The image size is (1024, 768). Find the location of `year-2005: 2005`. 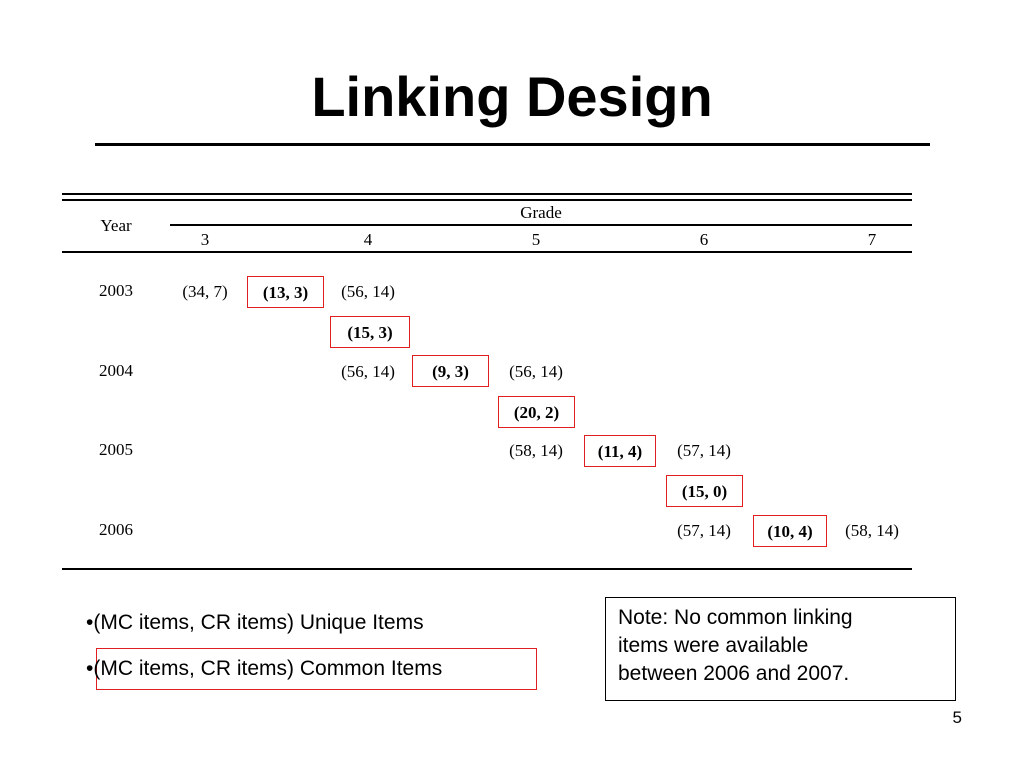

year-2005: 2005 is located at coordinates (116, 449).